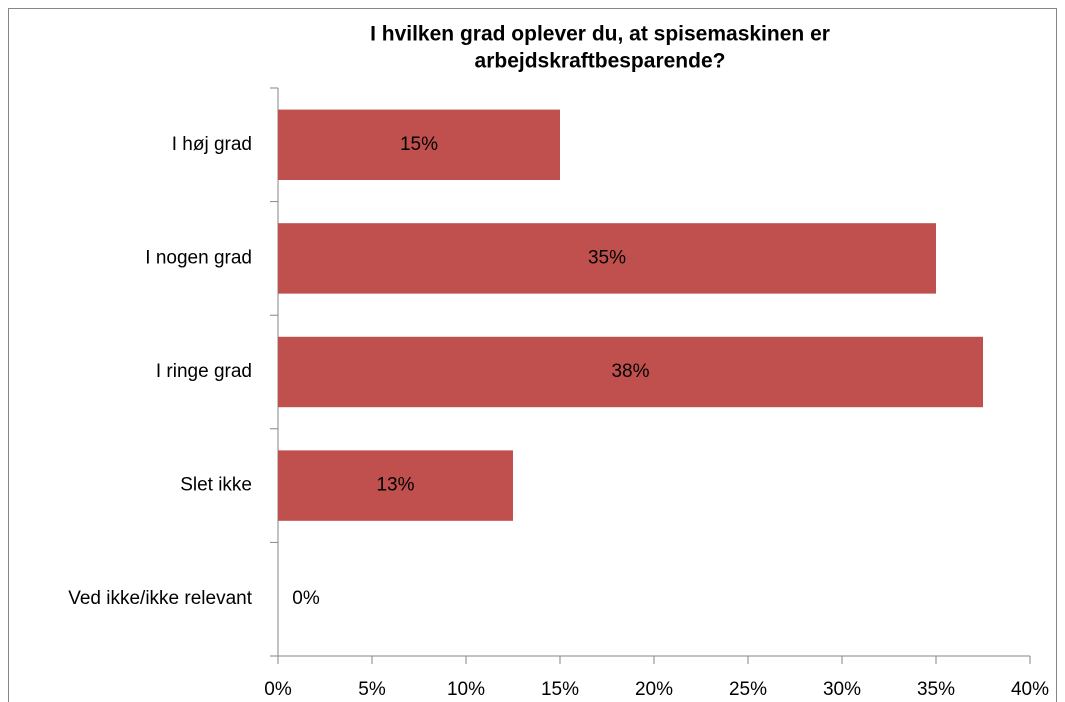 The image size is (1065, 702). I want to click on x-tick-label: 35%, so click(936, 689).